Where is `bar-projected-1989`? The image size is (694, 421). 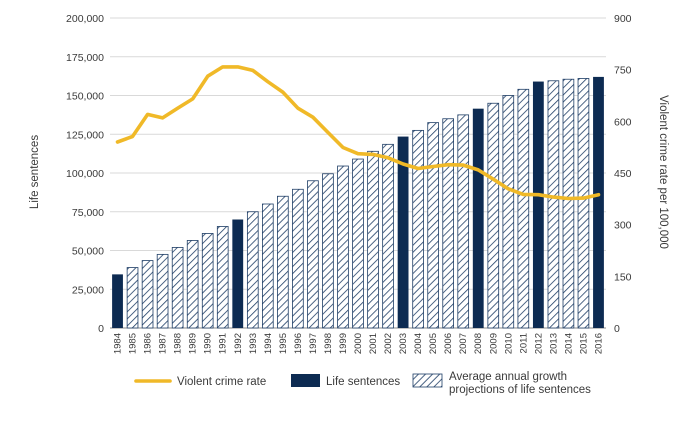
bar-projected-1989 is located at coordinates (192, 284).